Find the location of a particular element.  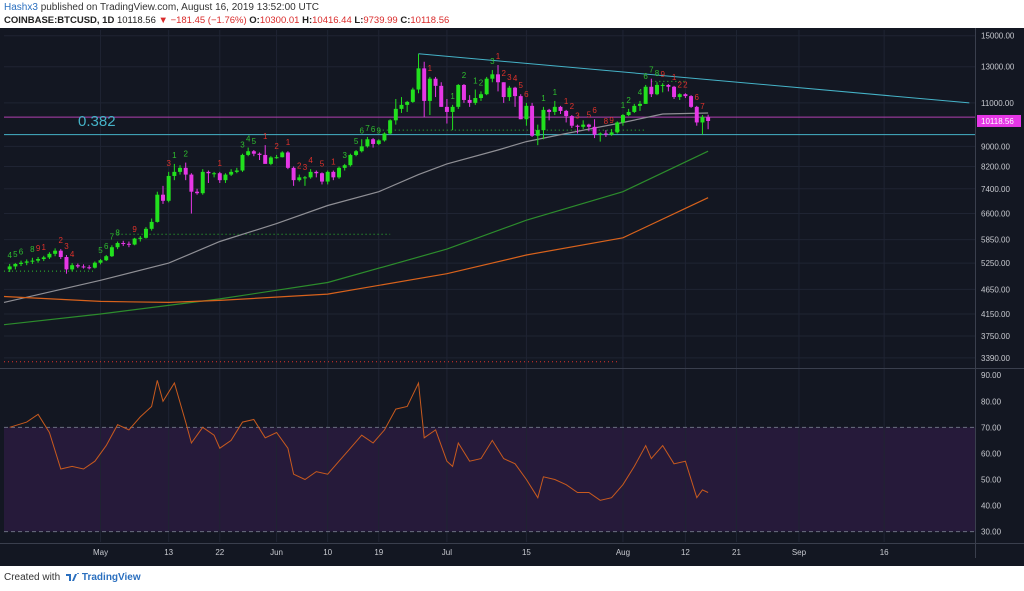

open-label: O: is located at coordinates (254, 20).